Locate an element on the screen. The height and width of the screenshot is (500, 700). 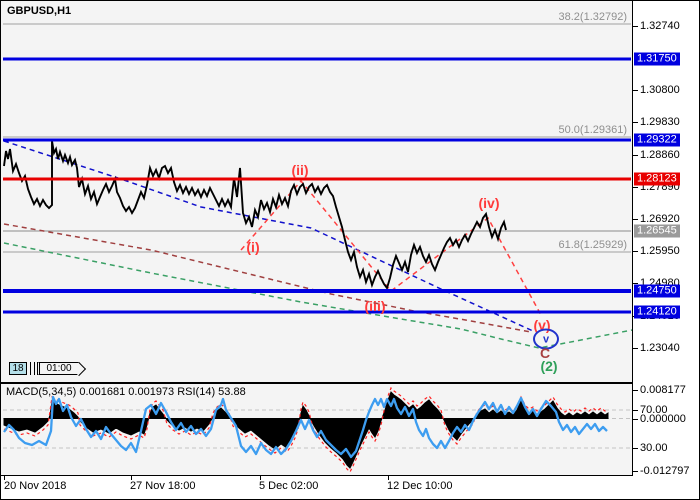
indicator-bottom-border is located at coordinates (317, 475).